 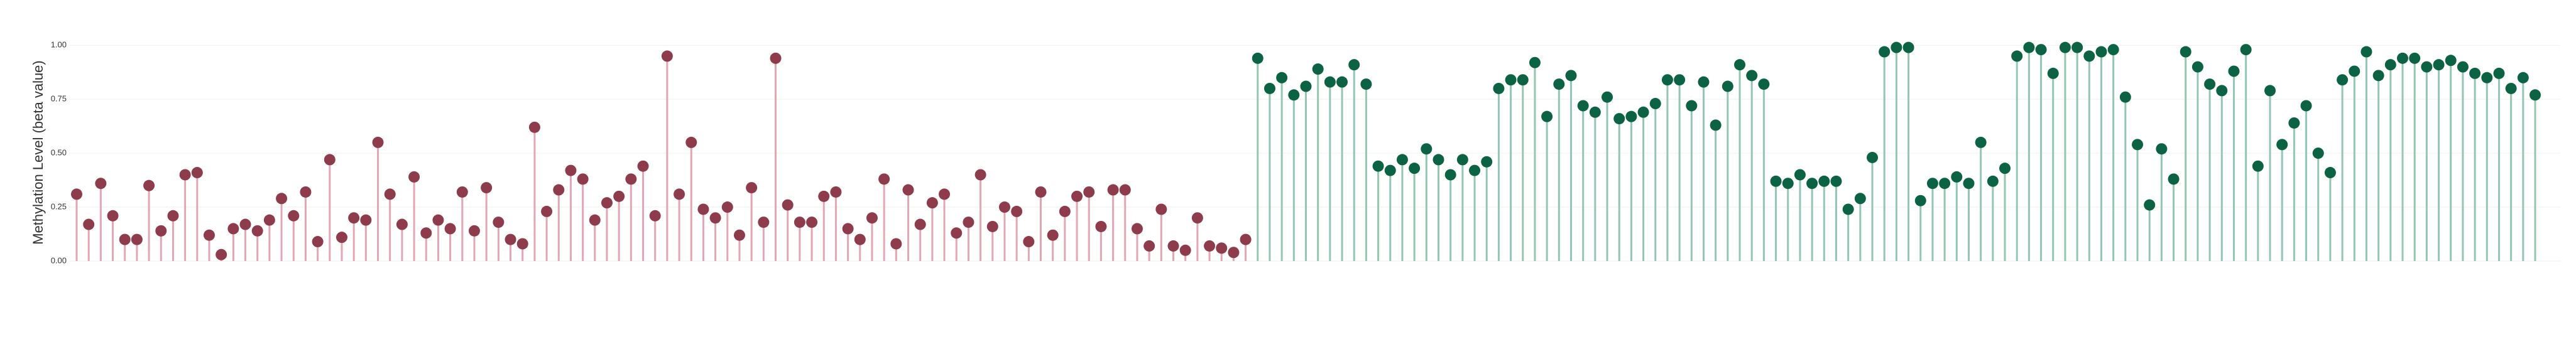 What do you see at coordinates (59, 260) in the screenshot?
I see `y-tick-label: 0.00` at bounding box center [59, 260].